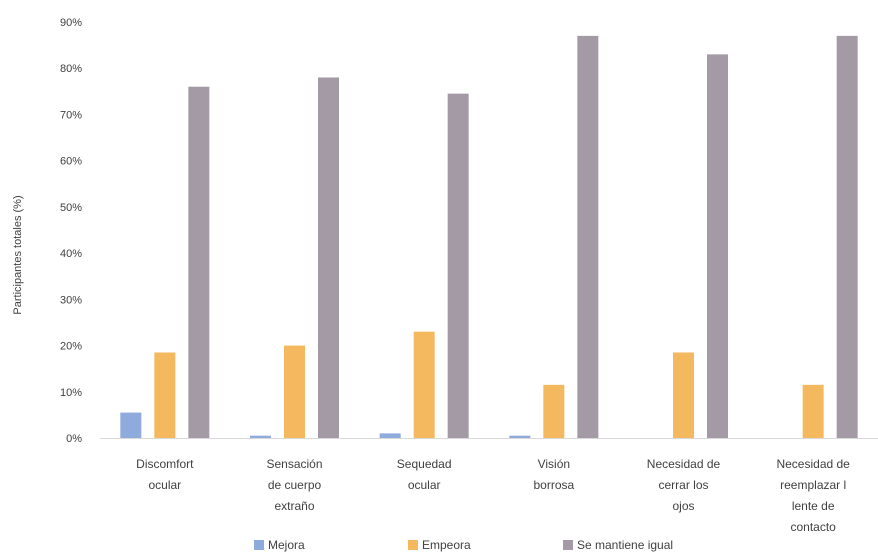 This screenshot has height=559, width=878. I want to click on legend-label: Se mantiene igual, so click(625, 545).